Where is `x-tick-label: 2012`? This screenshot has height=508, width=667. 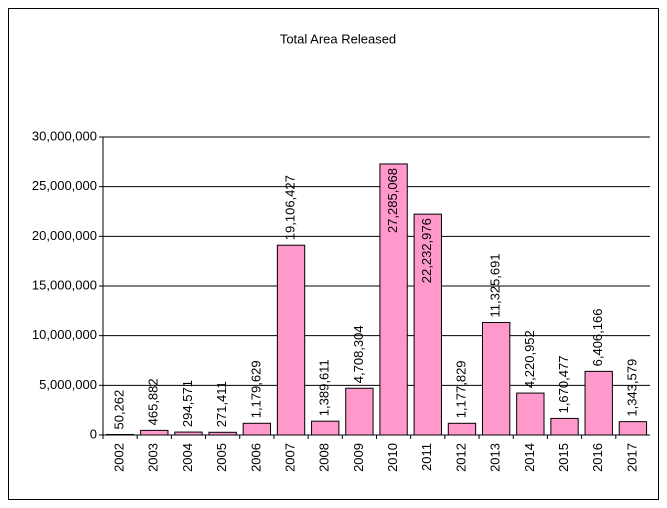
x-tick-label: 2012 is located at coordinates (460, 457).